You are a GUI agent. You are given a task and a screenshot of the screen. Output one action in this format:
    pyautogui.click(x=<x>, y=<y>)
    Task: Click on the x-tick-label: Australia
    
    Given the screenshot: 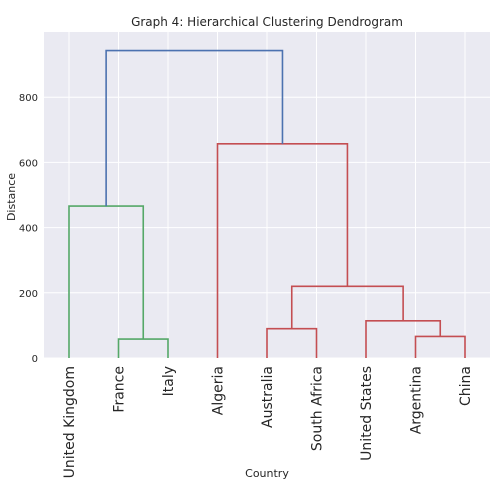 What is the action you would take?
    pyautogui.click(x=268, y=397)
    